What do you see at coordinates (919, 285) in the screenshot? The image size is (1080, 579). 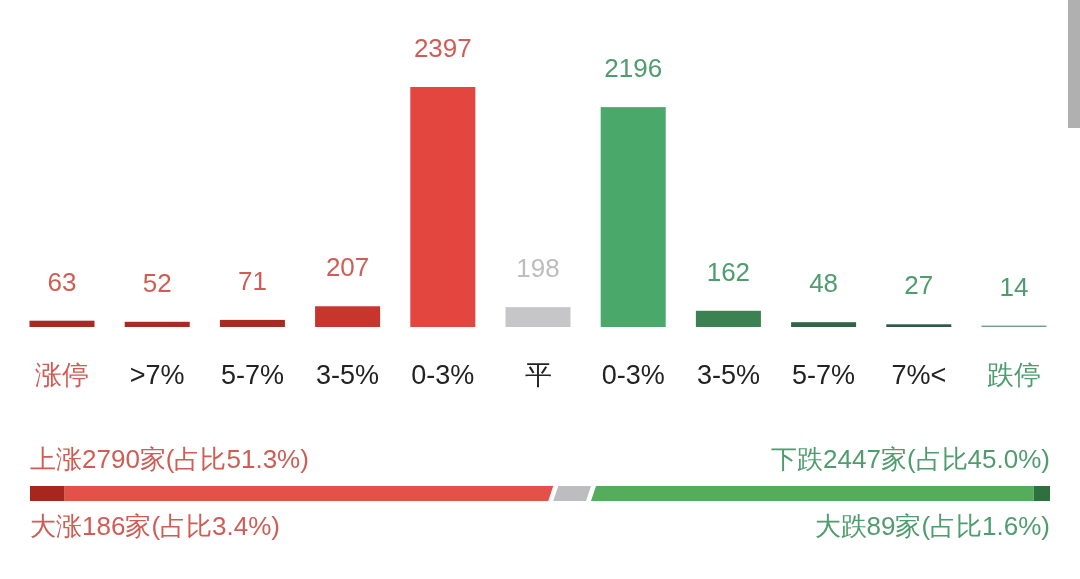 I see `data-label: 27` at bounding box center [919, 285].